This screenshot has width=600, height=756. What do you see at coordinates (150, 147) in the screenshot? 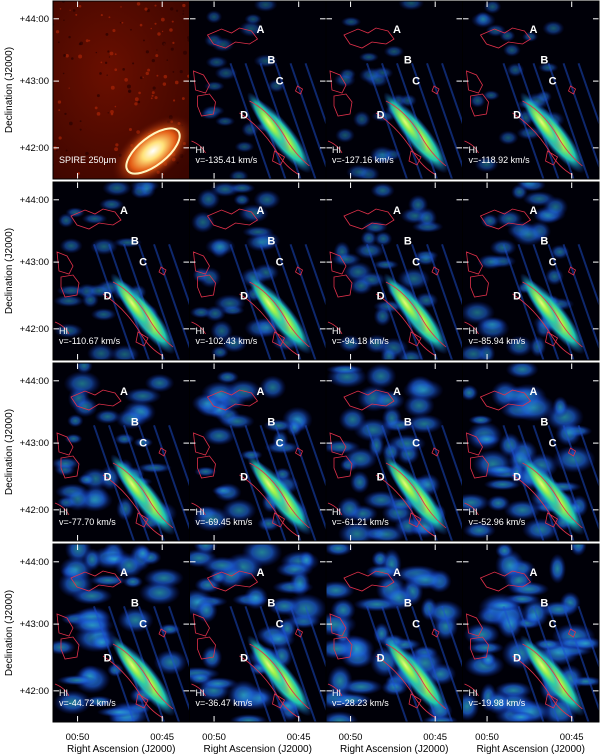
I see `andromeda-disk` at bounding box center [150, 147].